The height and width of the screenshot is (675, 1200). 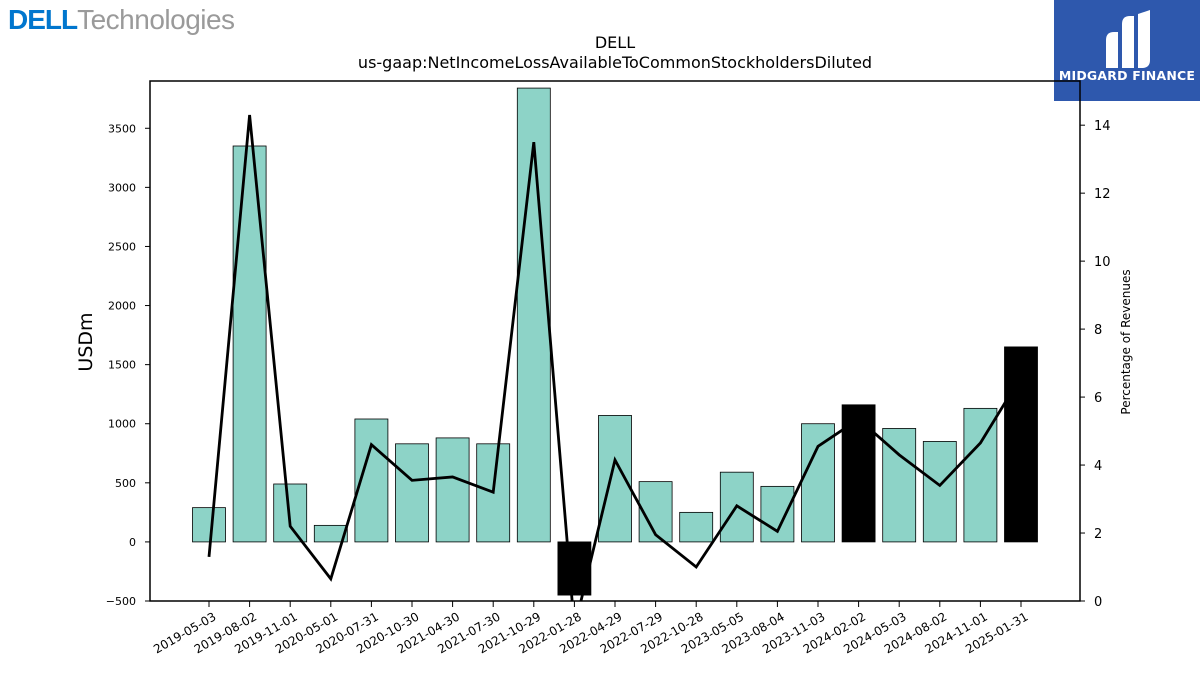 I want to click on y2-axis-label: Percentage of Revenues, so click(x=1126, y=341).